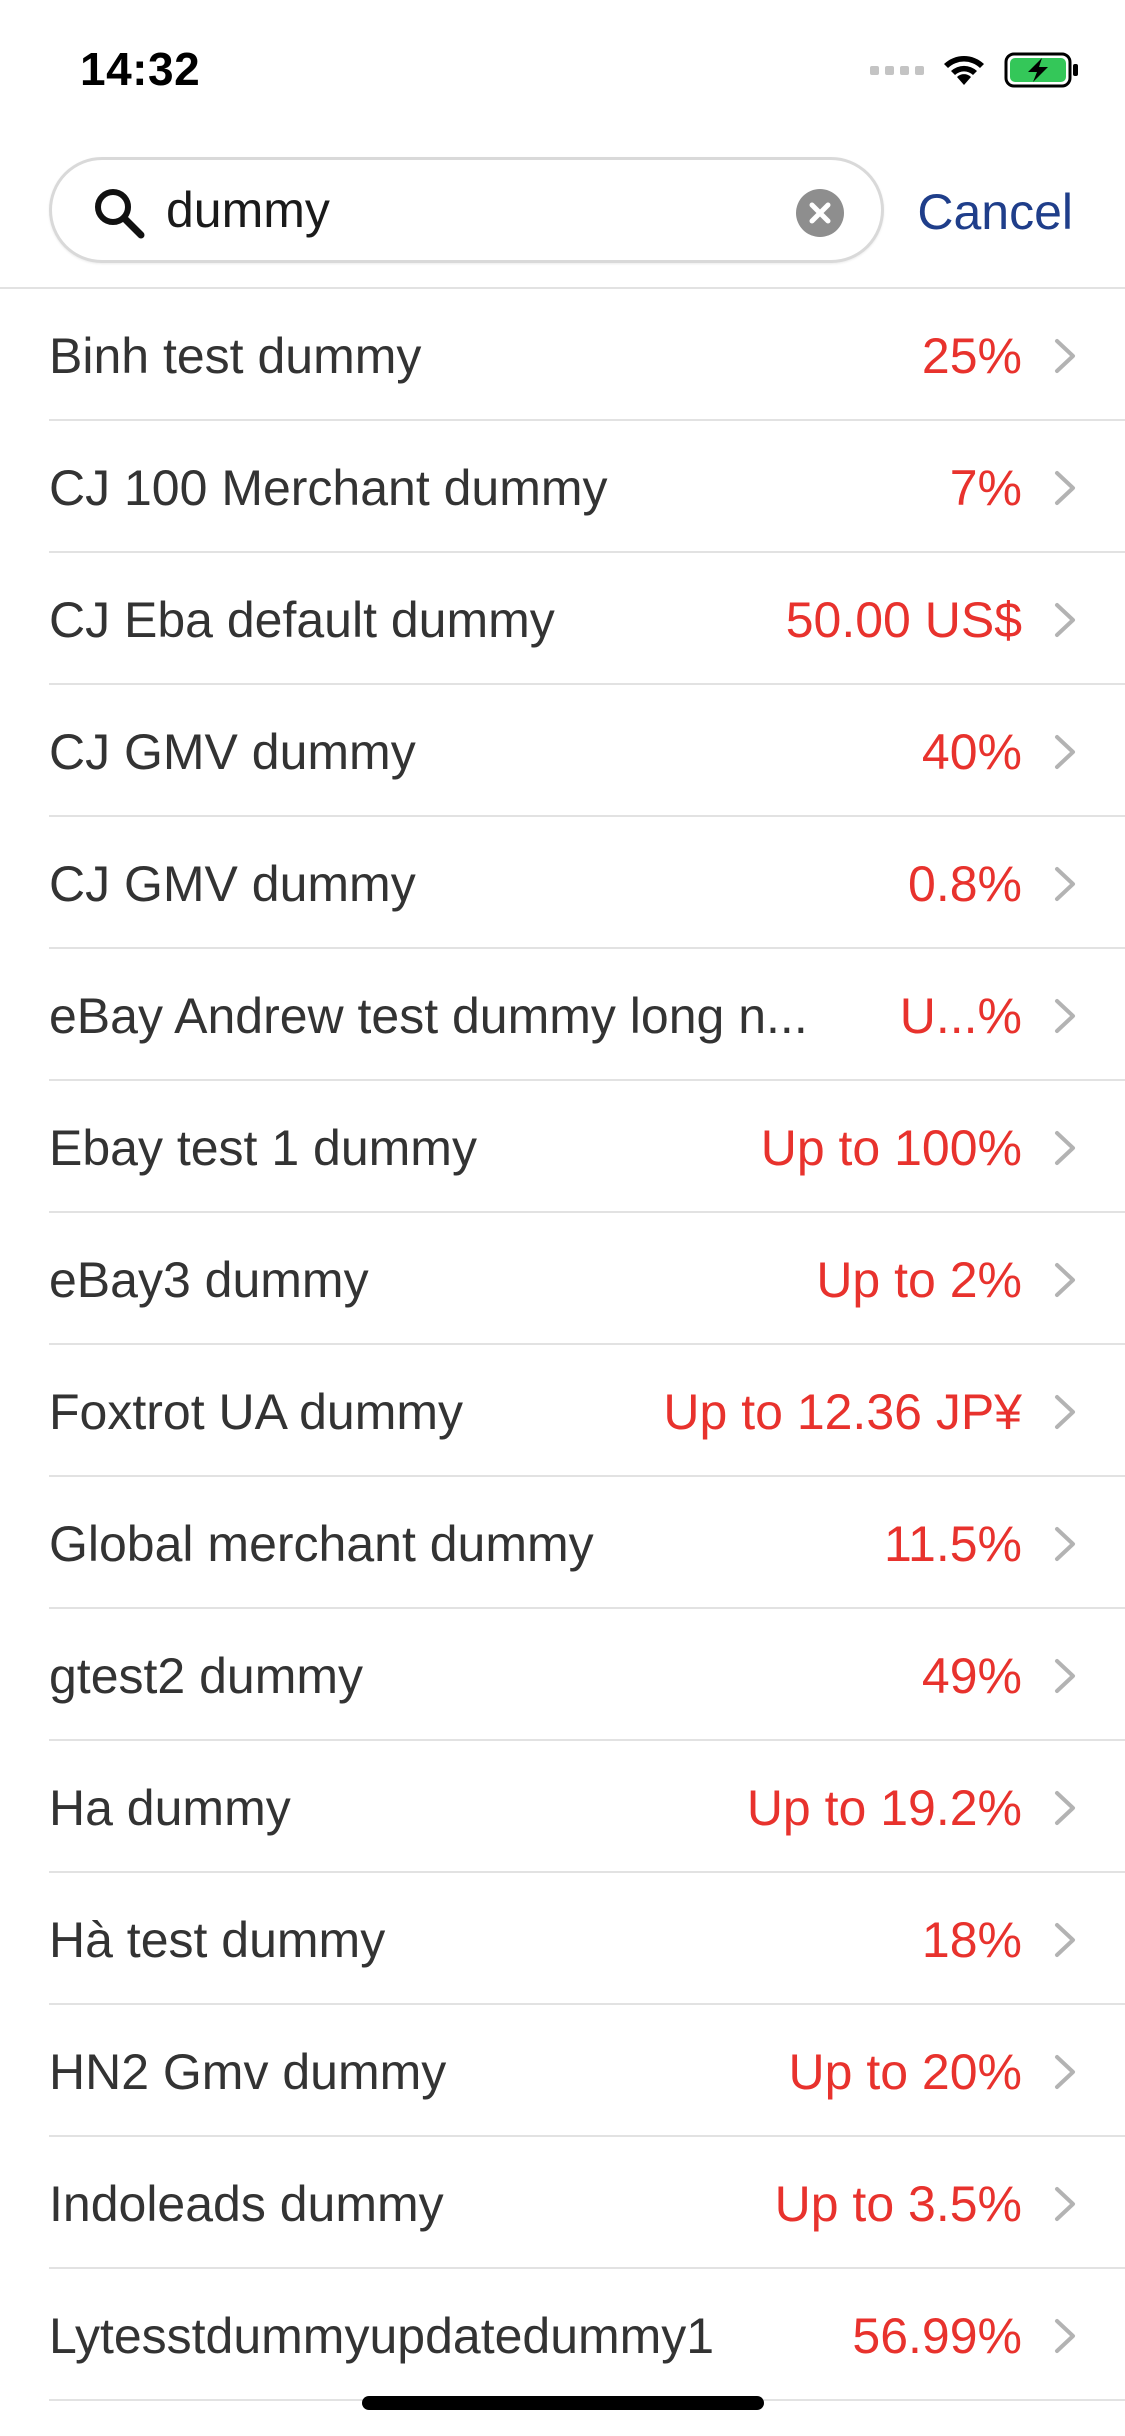 The width and height of the screenshot is (1125, 2436). I want to click on status-time: 14:32, so click(140, 69).